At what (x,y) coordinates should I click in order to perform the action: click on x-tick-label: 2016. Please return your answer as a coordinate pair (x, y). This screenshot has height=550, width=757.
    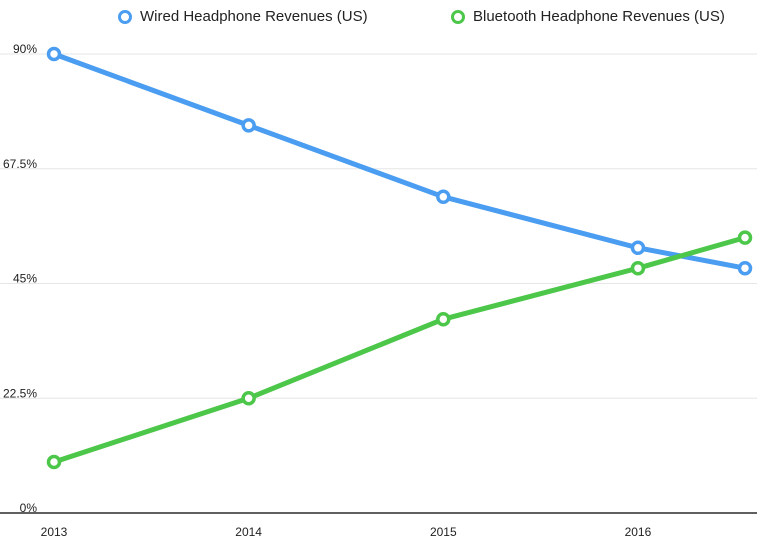
    Looking at the image, I should click on (638, 532).